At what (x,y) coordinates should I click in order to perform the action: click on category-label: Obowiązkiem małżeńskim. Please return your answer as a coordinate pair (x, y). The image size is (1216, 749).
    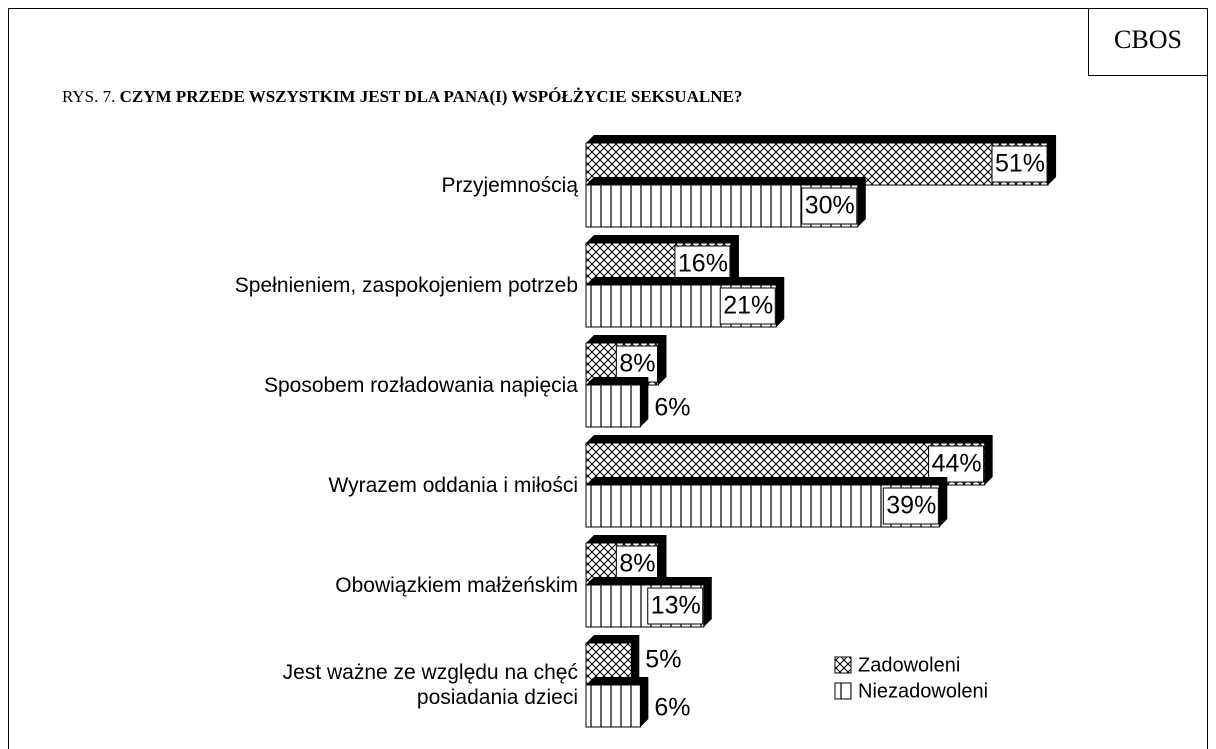
    Looking at the image, I should click on (456, 585).